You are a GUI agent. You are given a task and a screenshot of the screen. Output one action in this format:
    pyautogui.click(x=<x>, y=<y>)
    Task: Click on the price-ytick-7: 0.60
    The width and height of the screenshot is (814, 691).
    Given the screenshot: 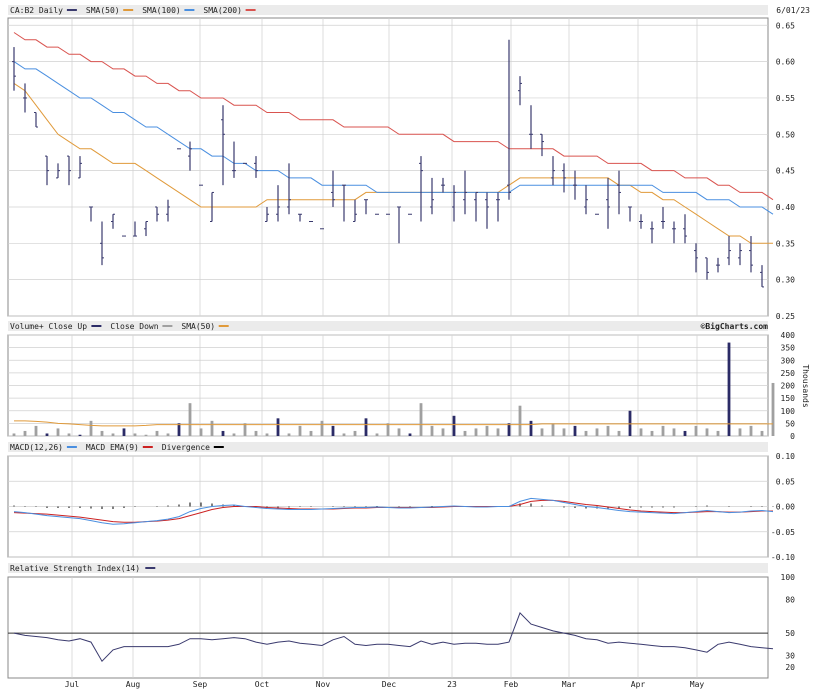 What is the action you would take?
    pyautogui.click(x=785, y=62)
    